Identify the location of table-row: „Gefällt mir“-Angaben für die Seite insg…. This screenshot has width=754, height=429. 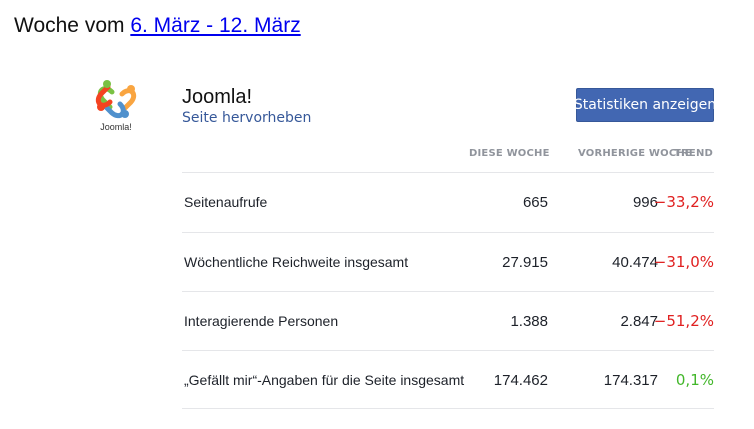
(448, 380).